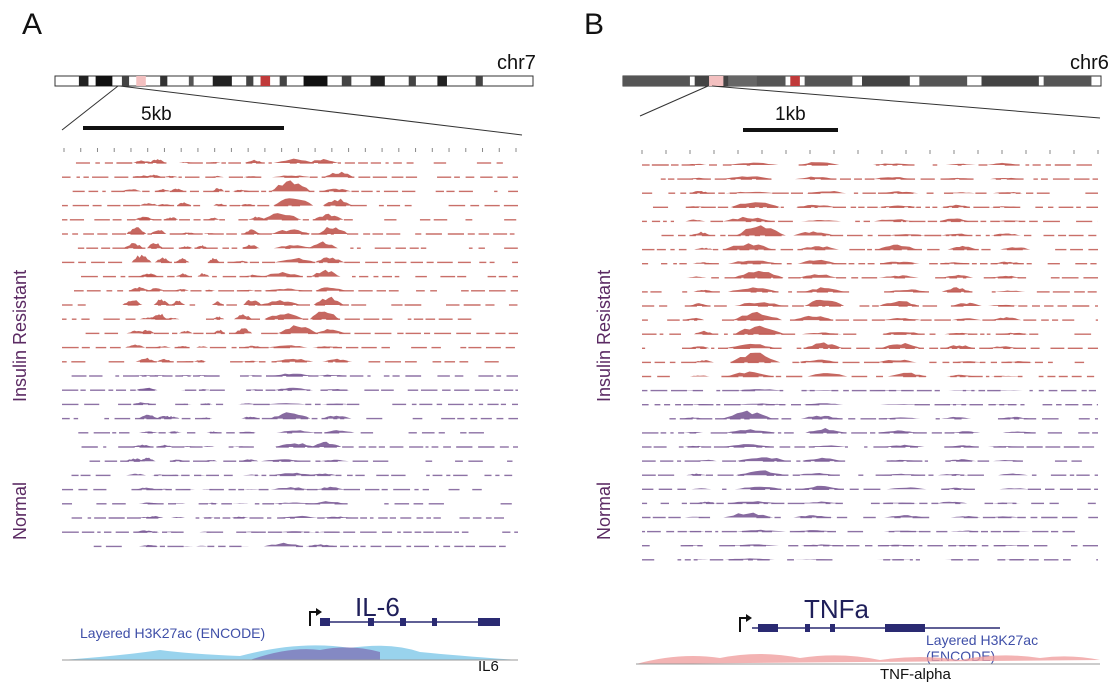  Describe the element at coordinates (836, 609) in the screenshot. I see `panel-b-gene-label: TNFa` at that location.